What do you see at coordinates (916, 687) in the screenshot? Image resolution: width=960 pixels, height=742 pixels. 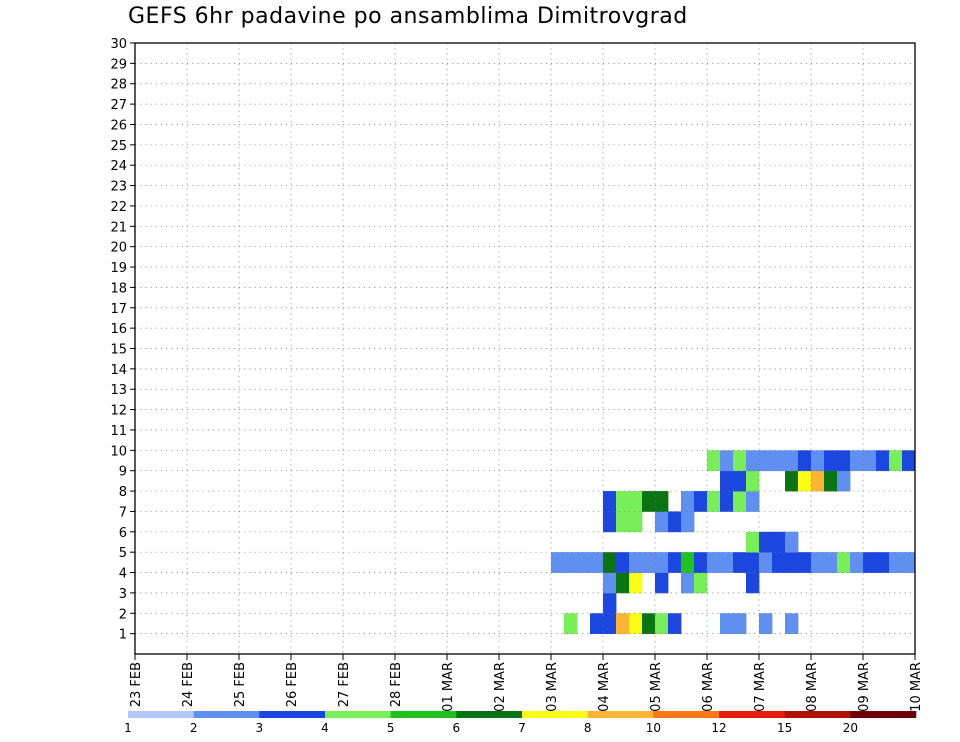 I see `x-tick-label: 10 MAR` at bounding box center [916, 687].